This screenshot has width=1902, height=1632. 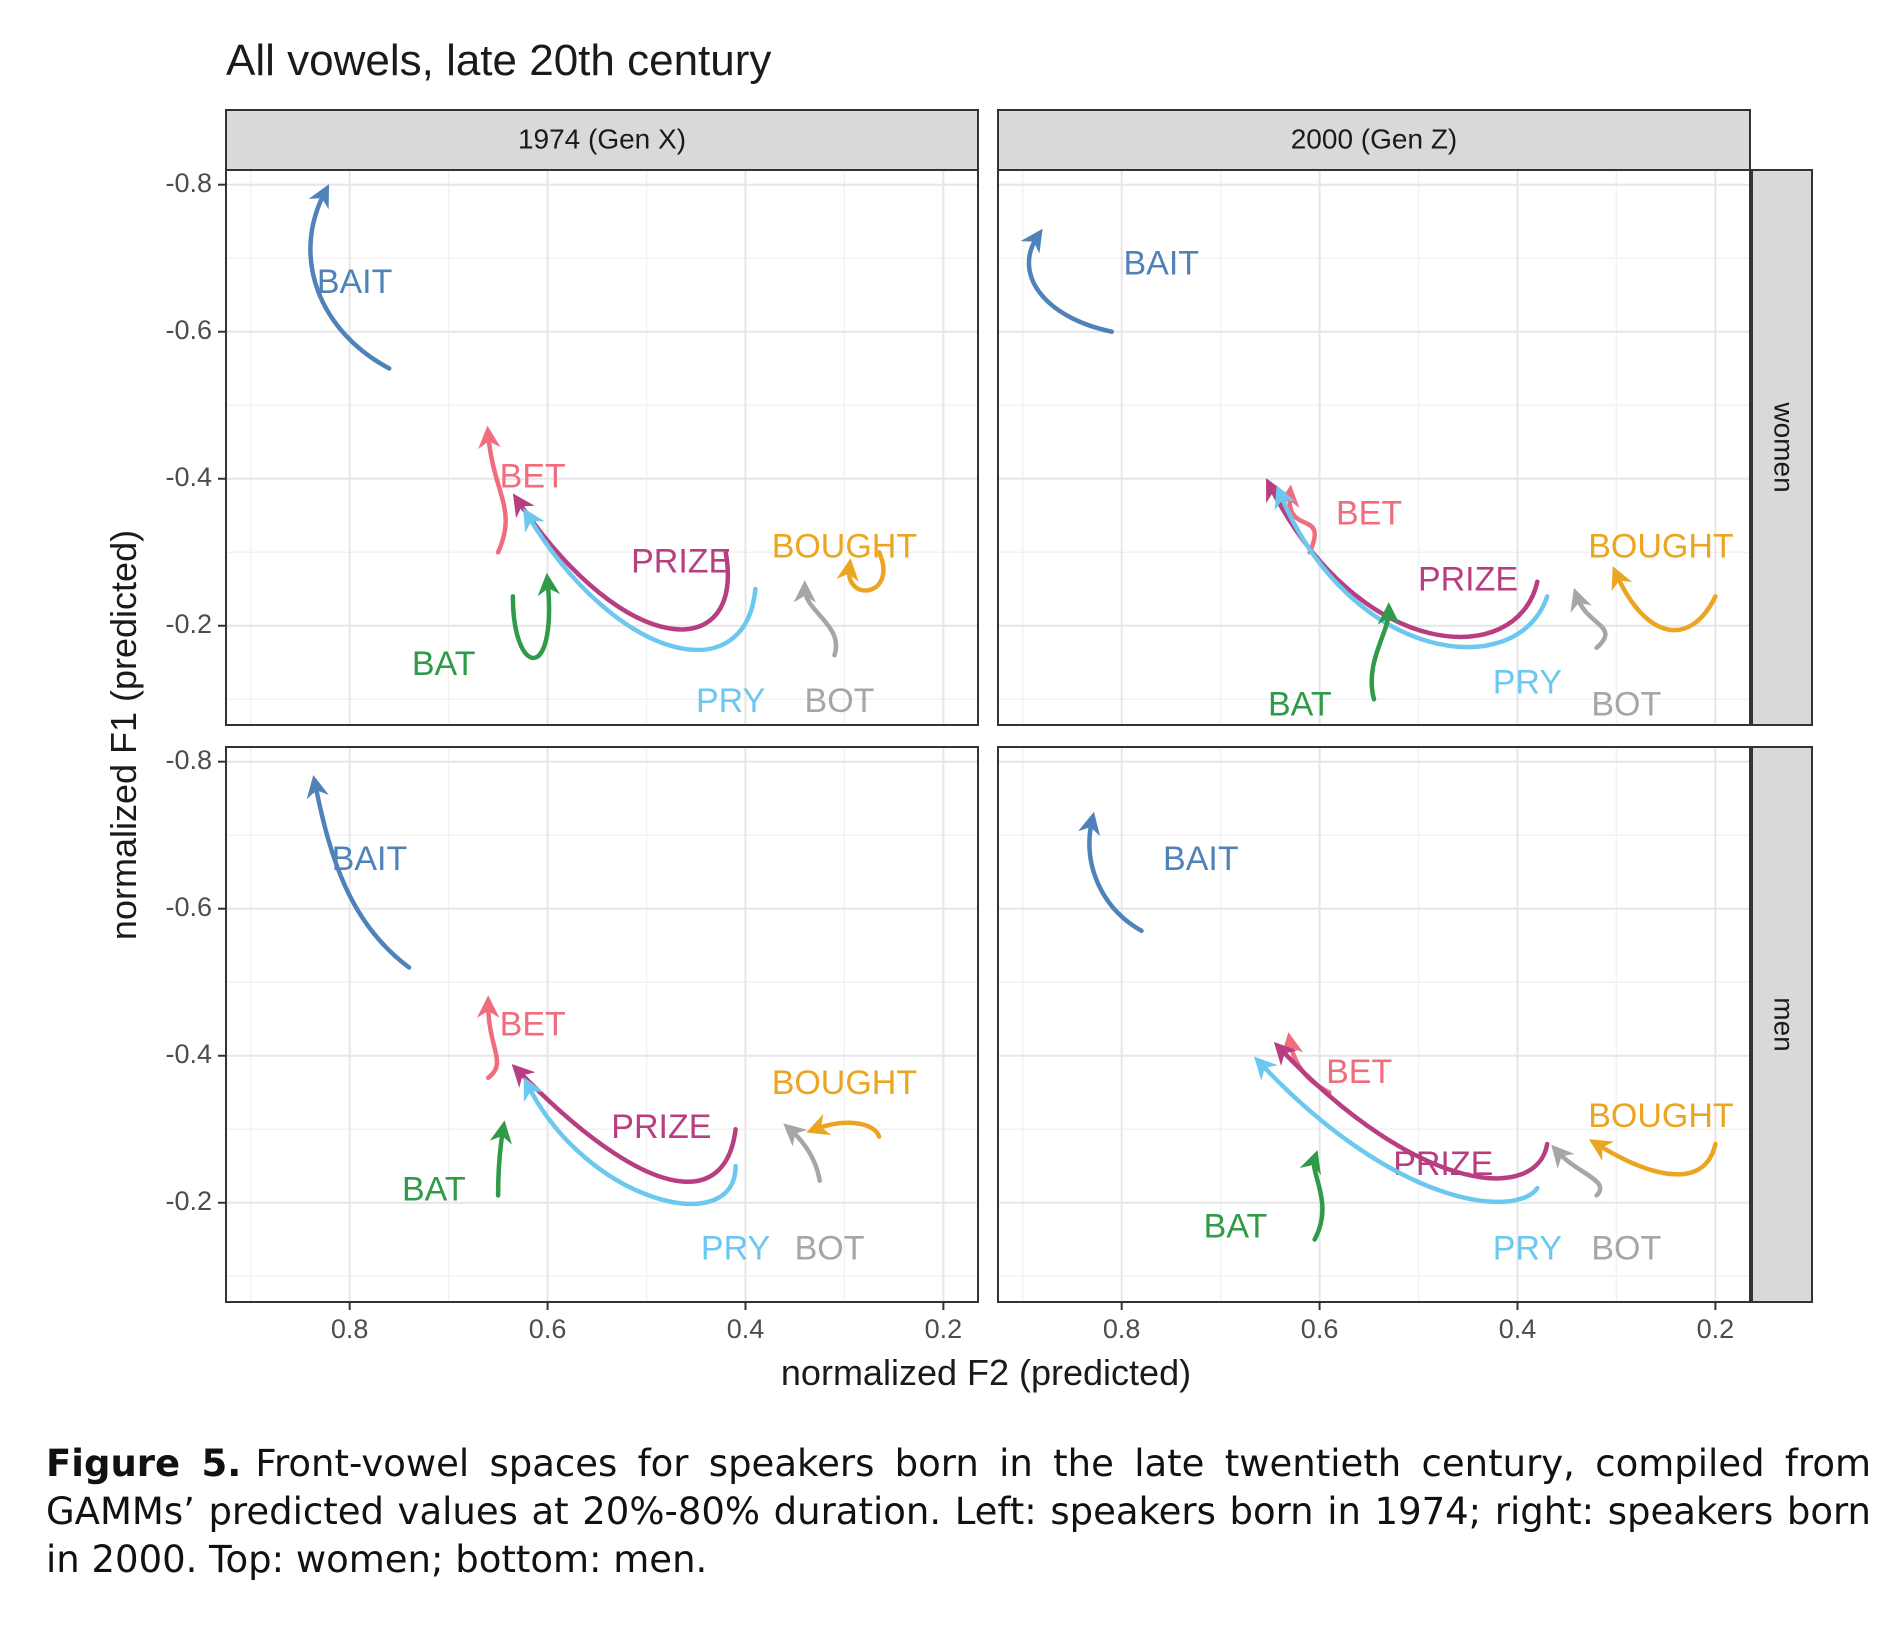 I want to click on chart-title: All vowels, late 20th century, so click(x=498, y=60).